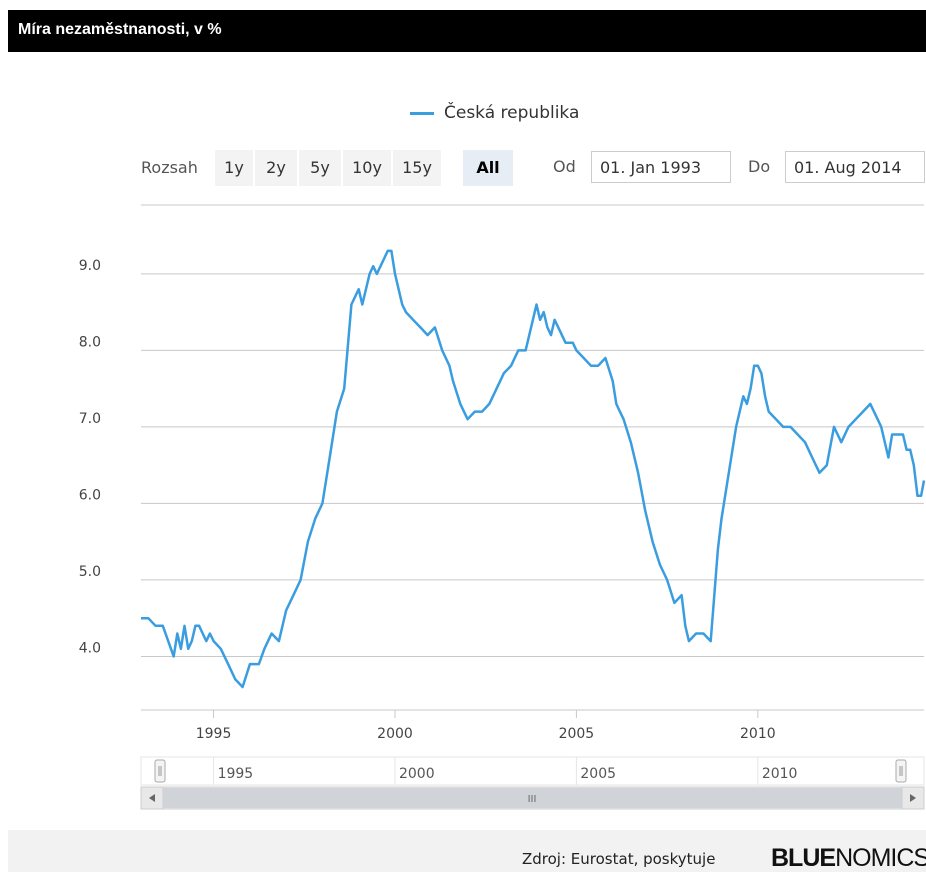  I want to click on navigator-area, so click(532, 771).